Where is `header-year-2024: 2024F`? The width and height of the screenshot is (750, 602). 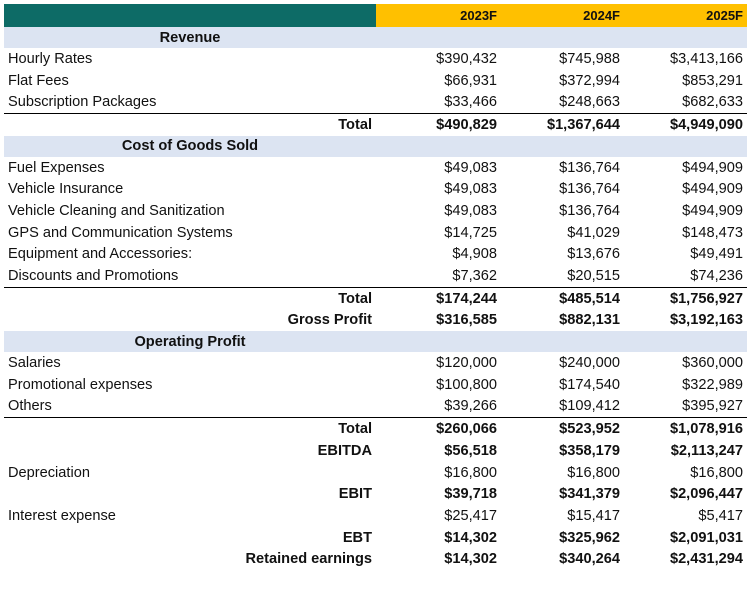
header-year-2024: 2024F is located at coordinates (562, 15).